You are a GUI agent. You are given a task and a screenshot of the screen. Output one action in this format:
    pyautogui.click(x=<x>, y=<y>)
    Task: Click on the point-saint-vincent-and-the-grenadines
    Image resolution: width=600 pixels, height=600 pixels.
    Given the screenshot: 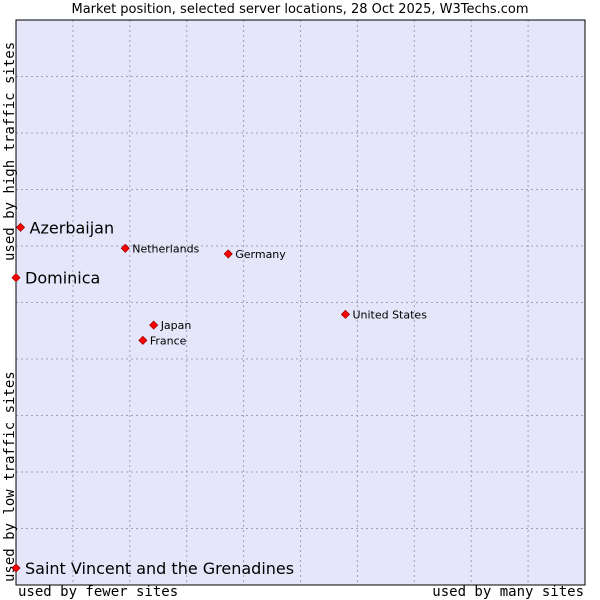 What is the action you would take?
    pyautogui.click(x=16, y=568)
    